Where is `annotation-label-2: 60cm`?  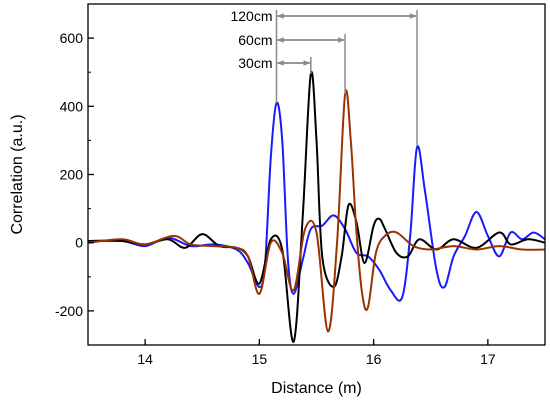
annotation-label-2: 60cm is located at coordinates (255, 40).